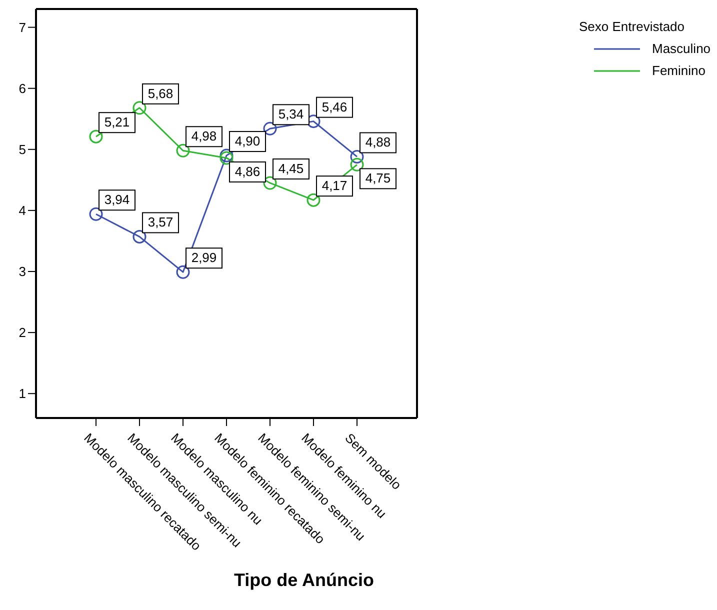 The height and width of the screenshot is (610, 717). What do you see at coordinates (117, 122) in the screenshot?
I see `data-label: 5,21` at bounding box center [117, 122].